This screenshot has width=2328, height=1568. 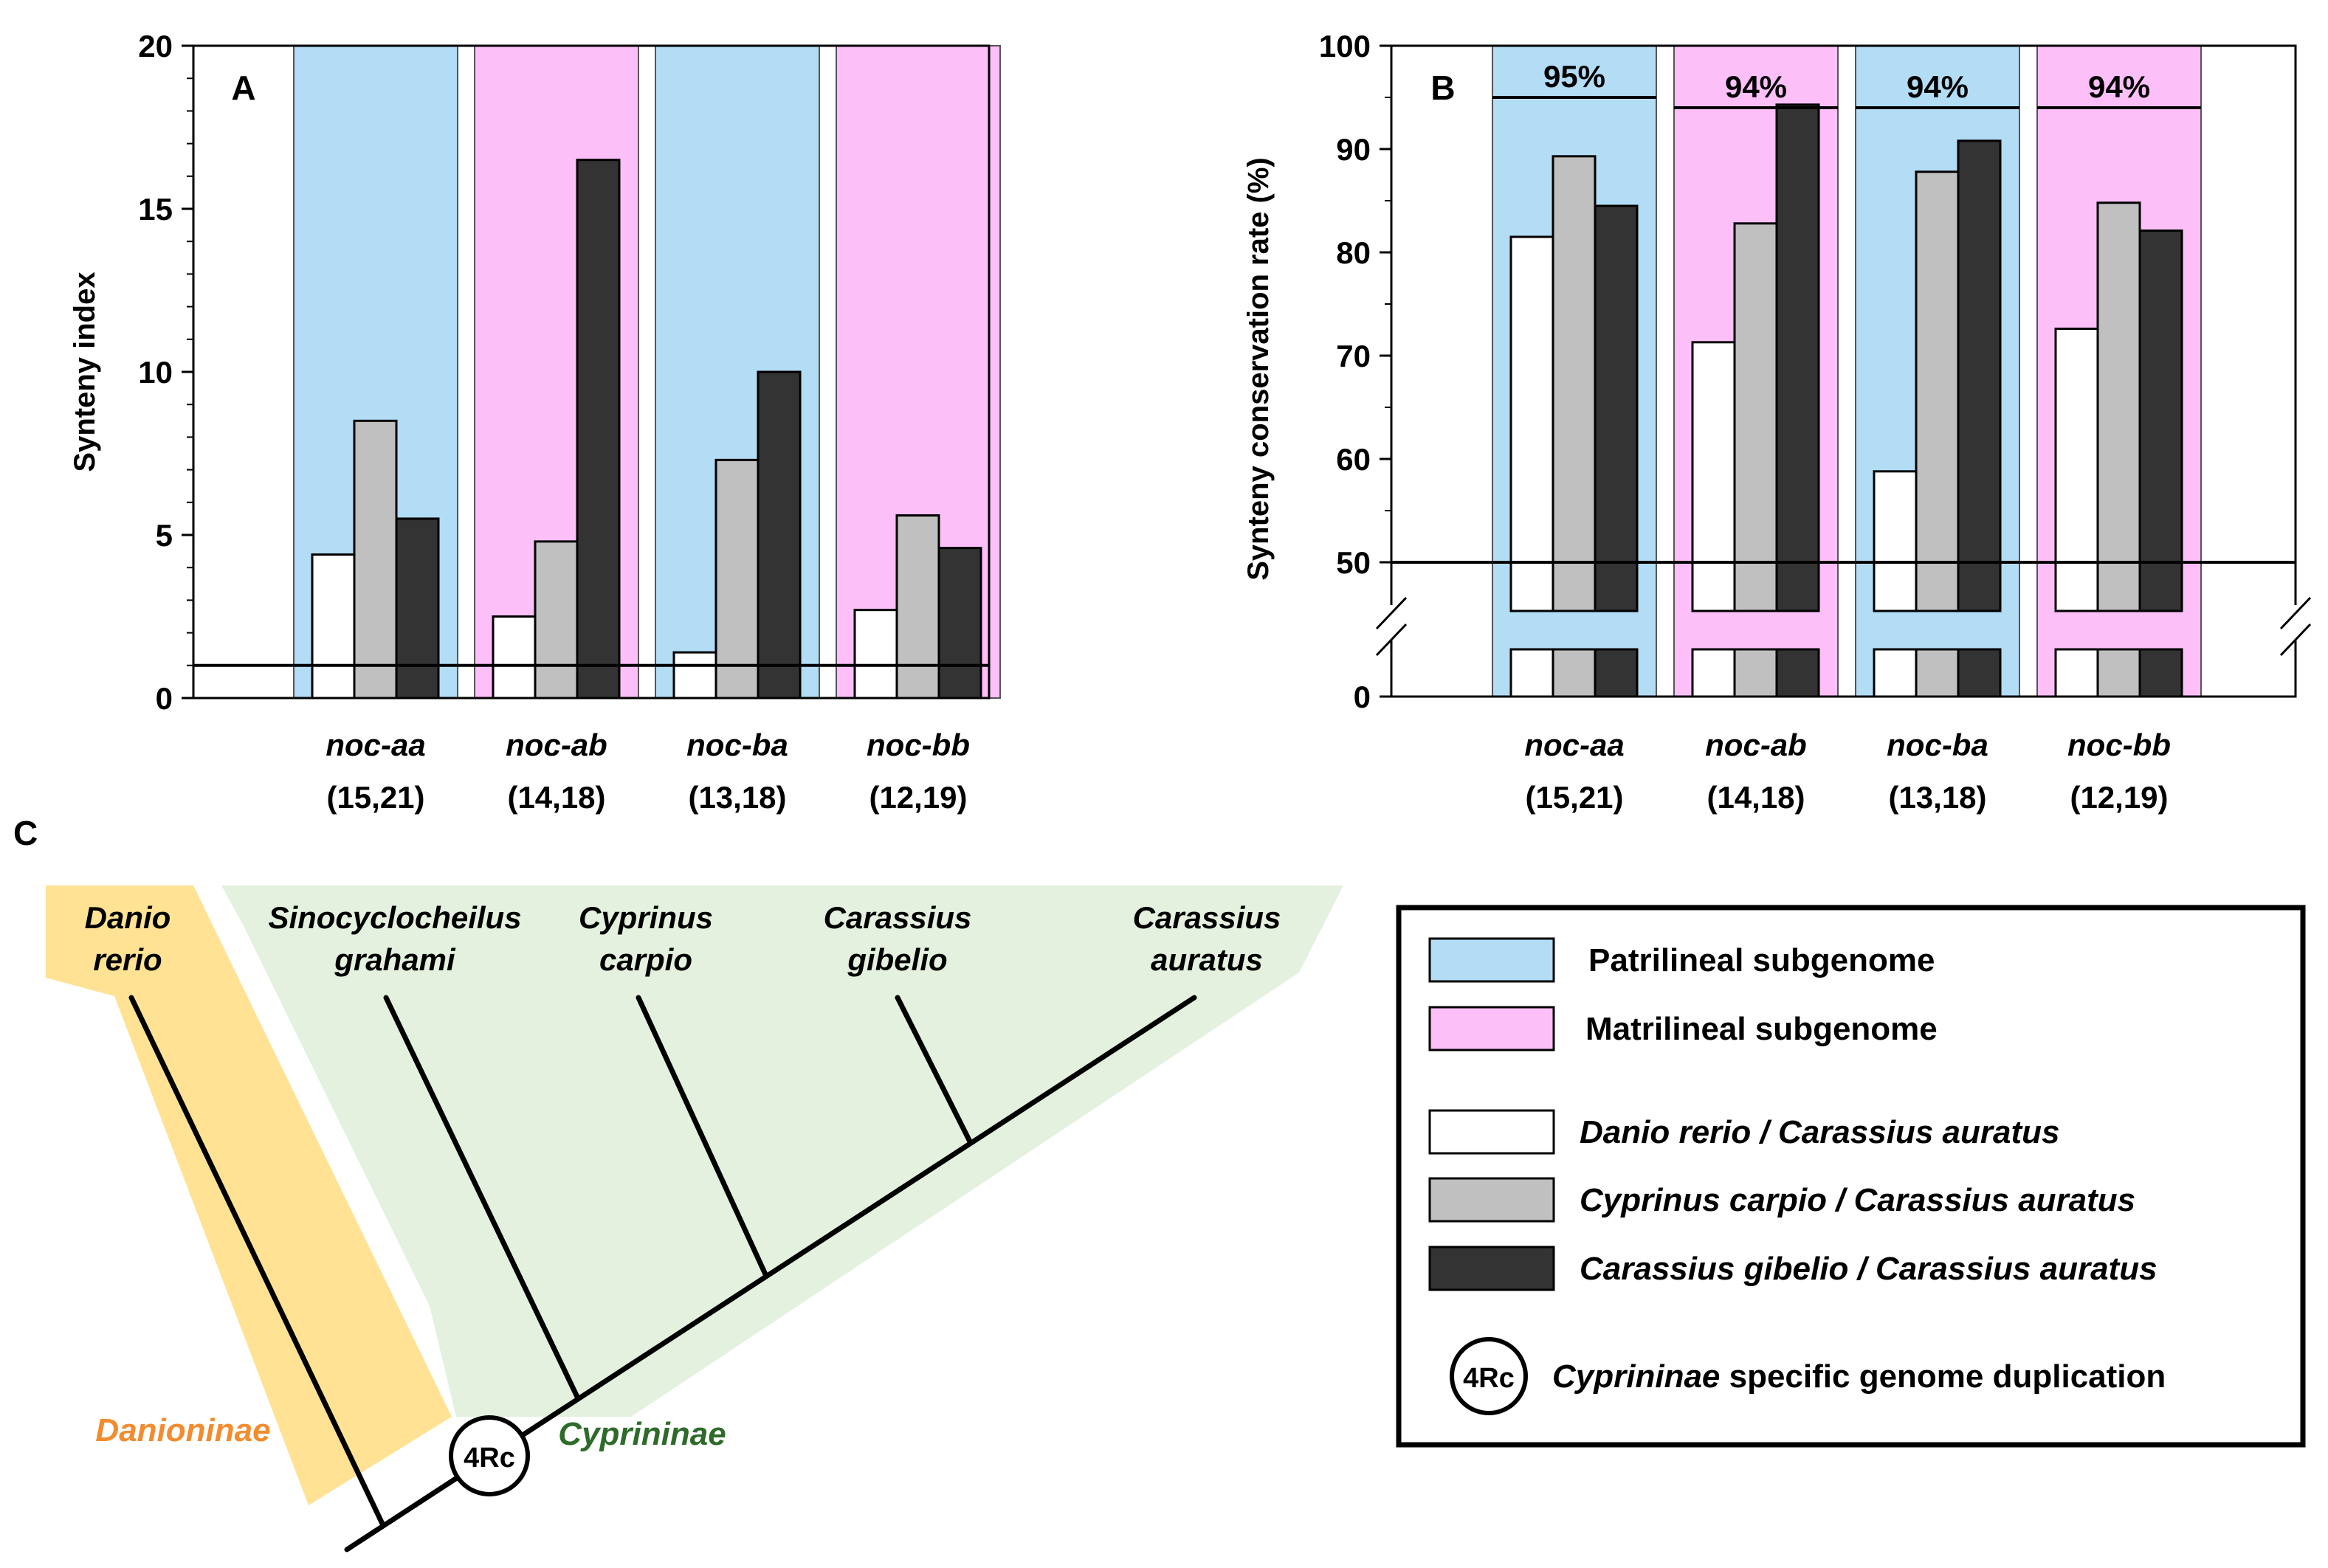 I want to click on panel-b-y-tick-label: 80, so click(x=1353, y=252).